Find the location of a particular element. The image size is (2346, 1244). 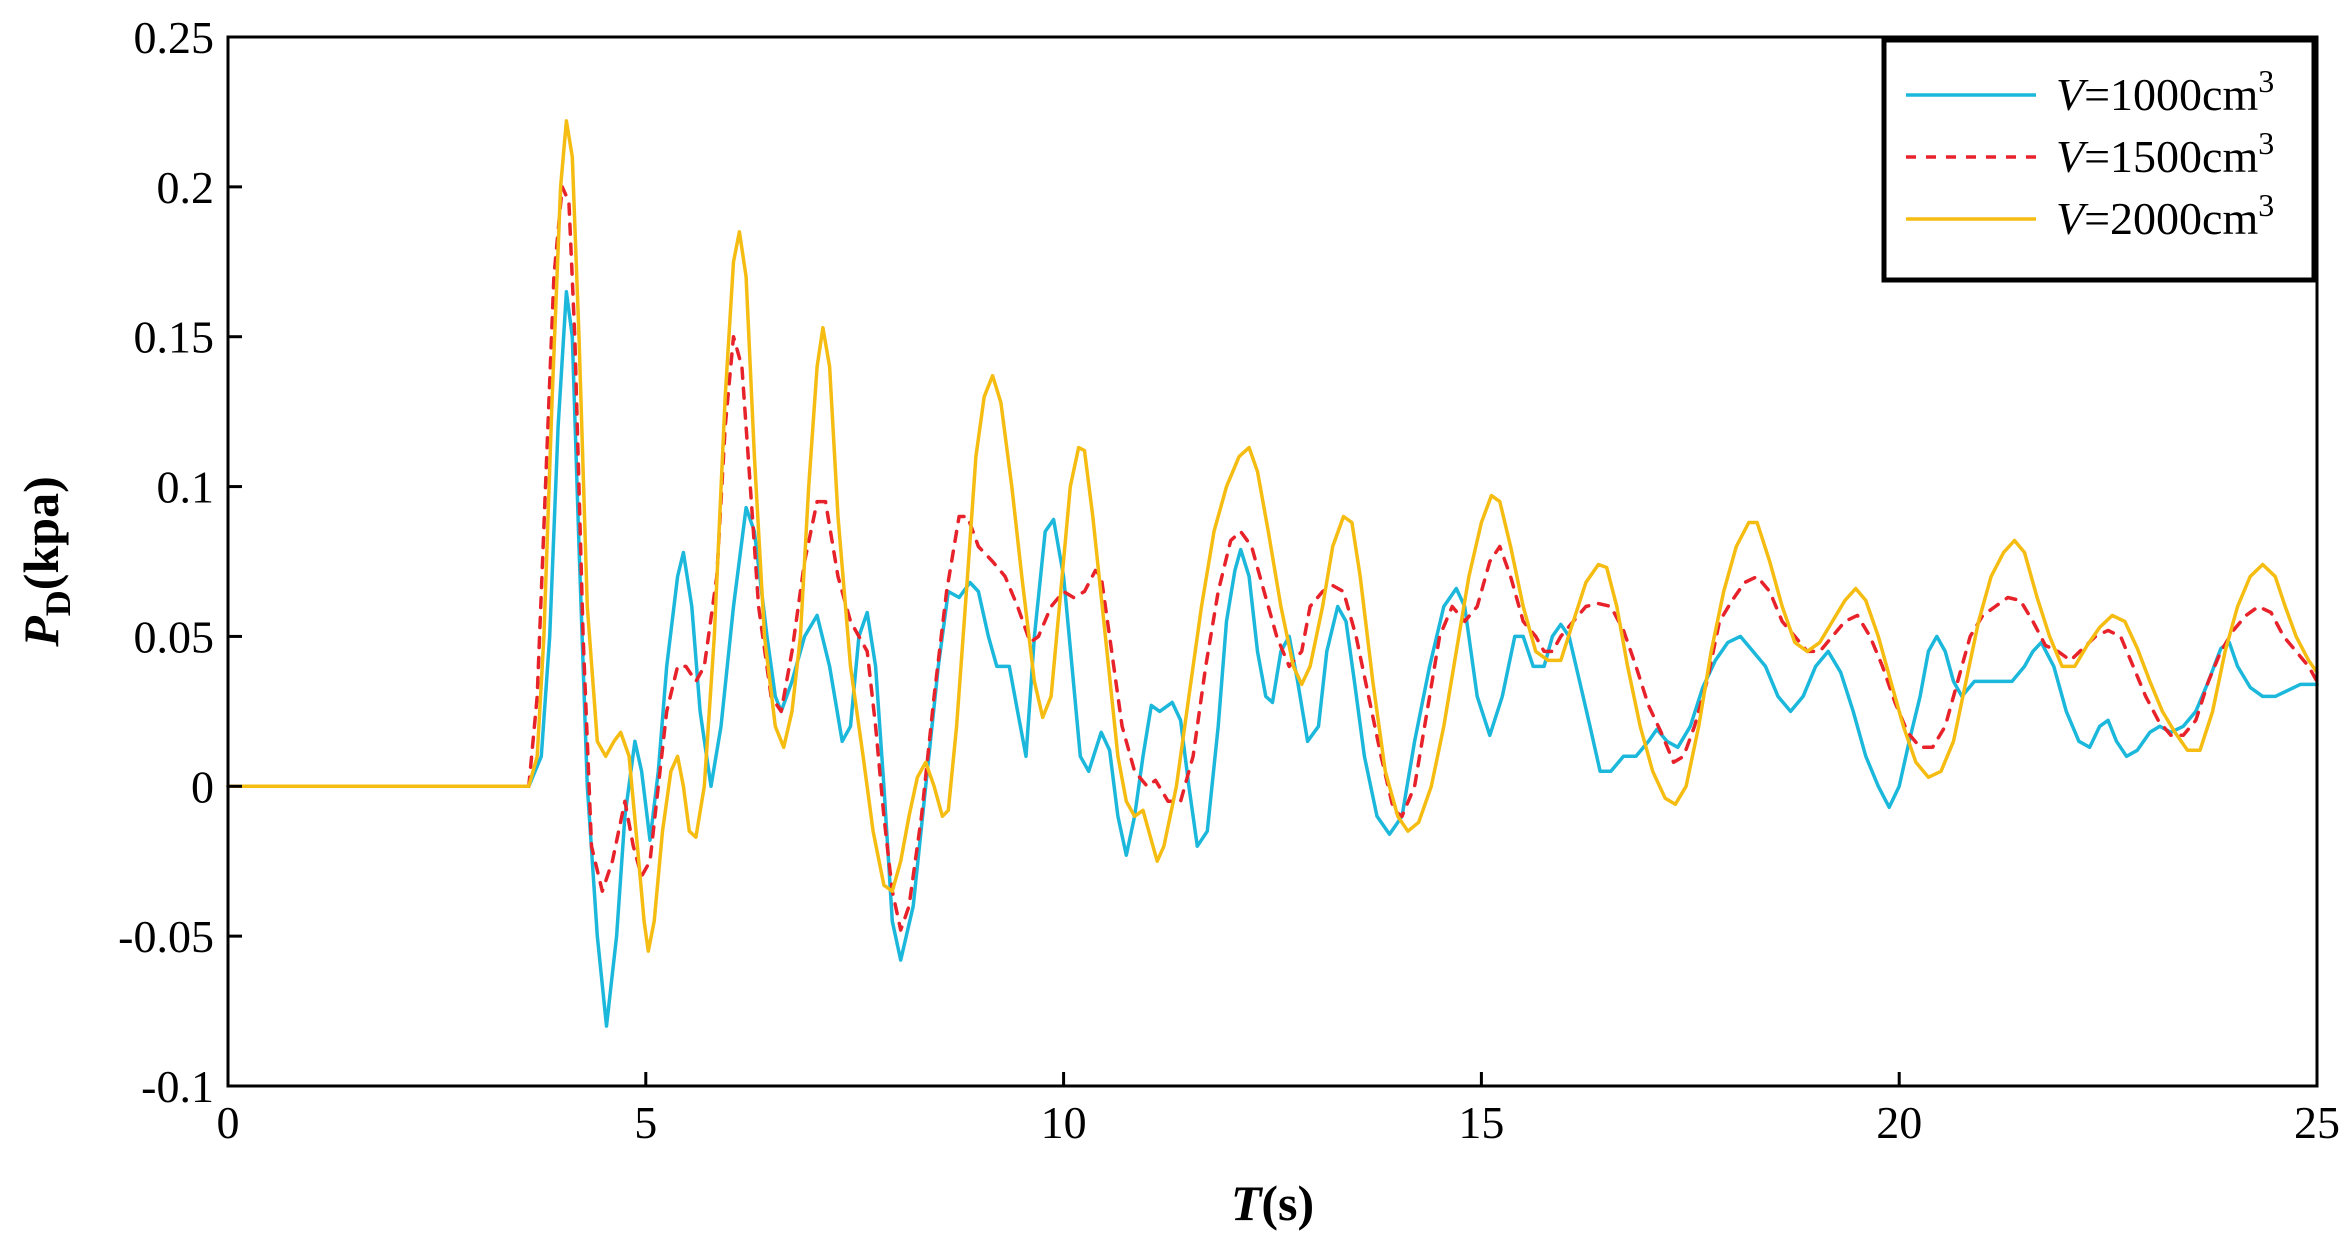

y-tick-label: 0.2 is located at coordinates (186, 187).